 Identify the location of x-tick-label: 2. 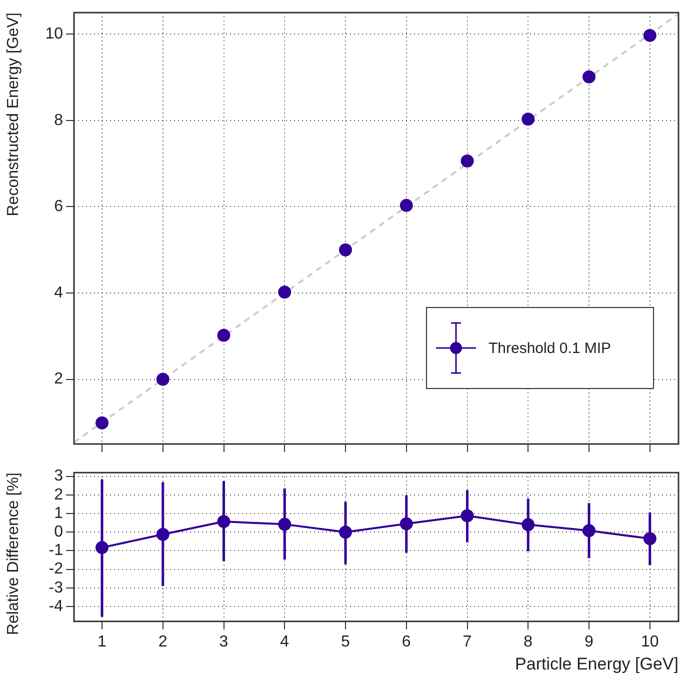
(163, 641).